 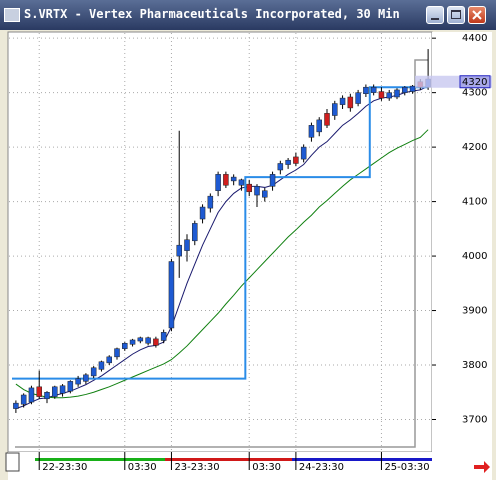 What do you see at coordinates (474, 147) in the screenshot?
I see `y-tick-label: 4200` at bounding box center [474, 147].